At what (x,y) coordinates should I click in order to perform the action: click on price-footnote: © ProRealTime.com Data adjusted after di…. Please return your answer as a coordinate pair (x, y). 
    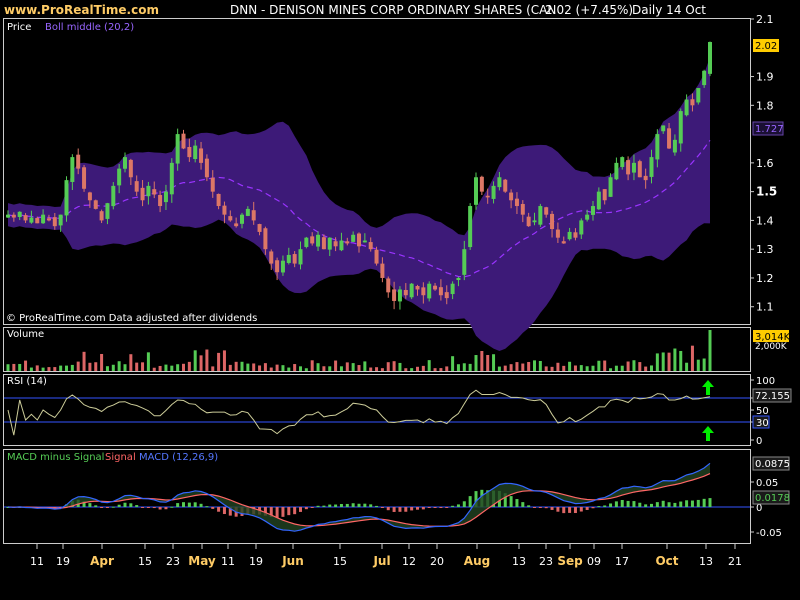
    Looking at the image, I should click on (131, 318).